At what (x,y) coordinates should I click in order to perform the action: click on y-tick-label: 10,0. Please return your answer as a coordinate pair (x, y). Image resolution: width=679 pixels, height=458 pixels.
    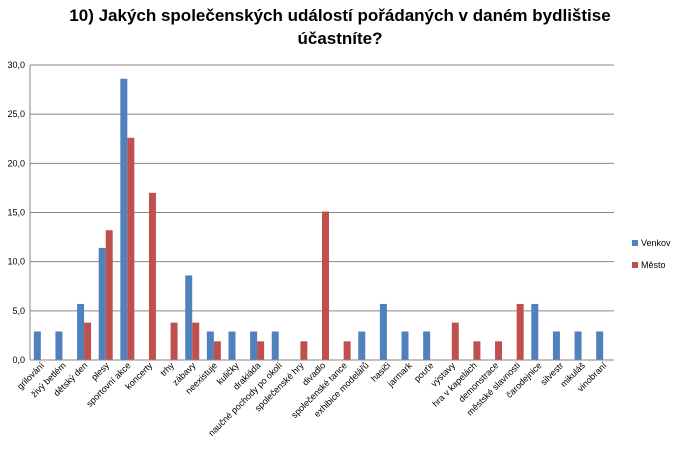
    Looking at the image, I should click on (16, 262).